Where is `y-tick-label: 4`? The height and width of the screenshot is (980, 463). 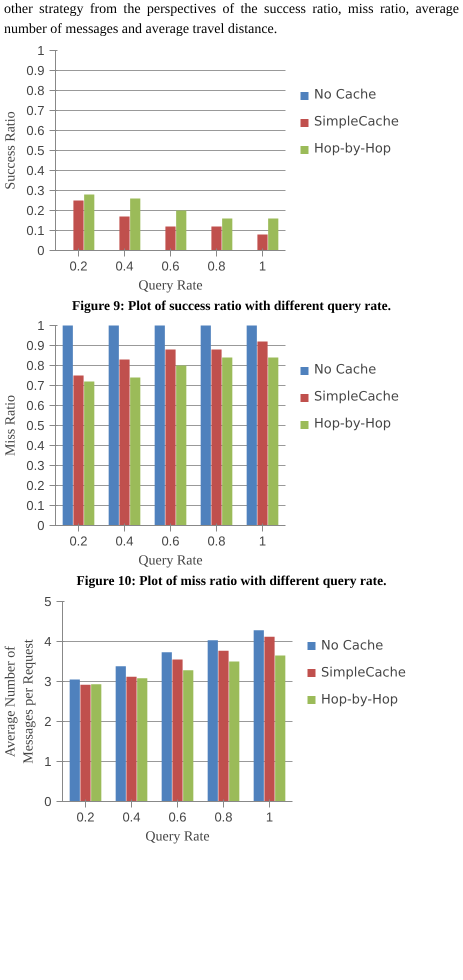
y-tick-label: 4 is located at coordinates (48, 641).